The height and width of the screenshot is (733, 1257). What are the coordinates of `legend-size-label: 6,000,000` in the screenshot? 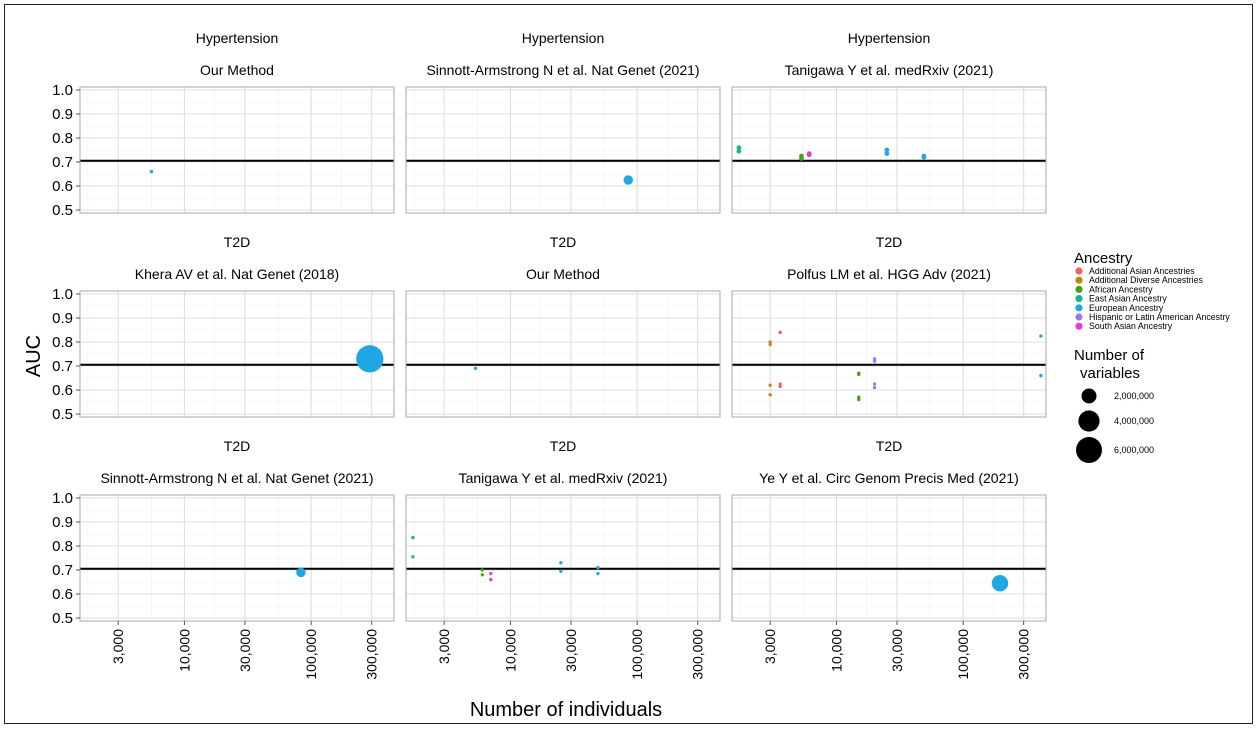 It's located at (1134, 450).